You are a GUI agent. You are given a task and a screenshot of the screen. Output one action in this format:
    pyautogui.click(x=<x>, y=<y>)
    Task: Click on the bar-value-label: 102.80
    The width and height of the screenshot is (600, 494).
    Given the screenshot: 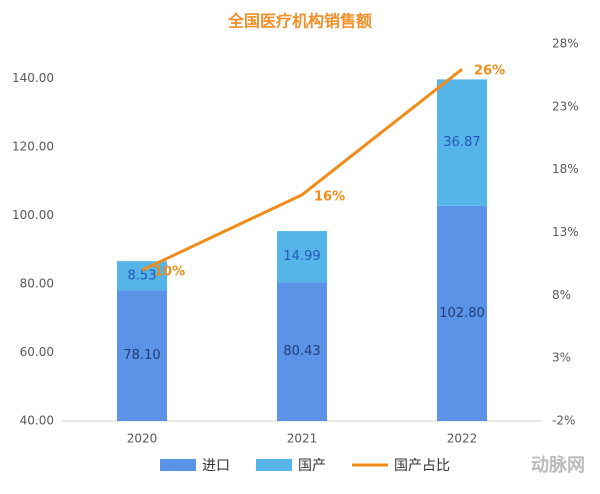 What is the action you would take?
    pyautogui.click(x=462, y=313)
    